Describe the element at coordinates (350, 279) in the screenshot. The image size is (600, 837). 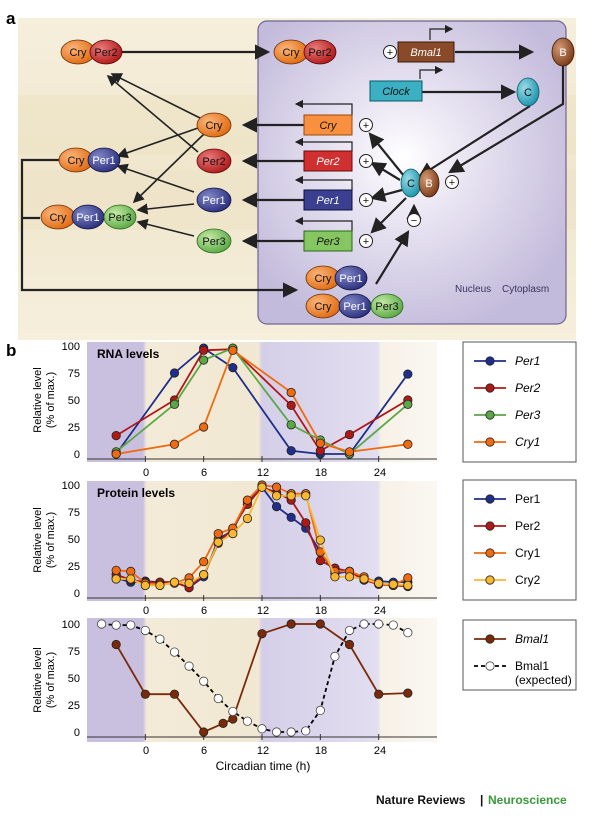
I see `svg-text: Per1` at that location.